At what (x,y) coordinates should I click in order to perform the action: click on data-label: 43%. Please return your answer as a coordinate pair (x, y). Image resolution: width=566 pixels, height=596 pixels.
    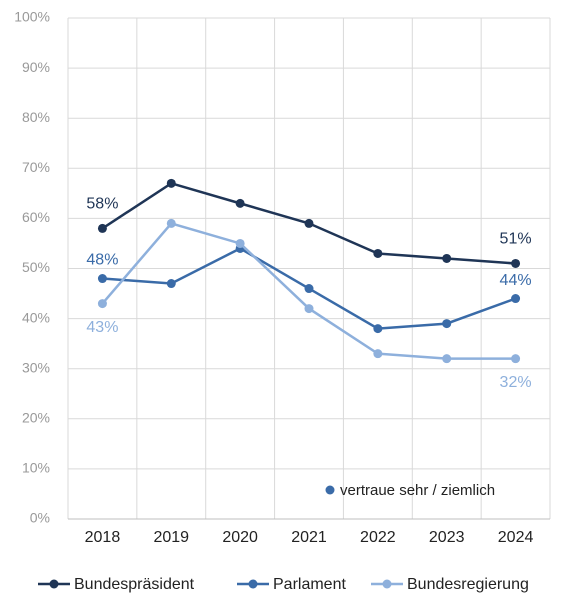
    Looking at the image, I should click on (102, 327).